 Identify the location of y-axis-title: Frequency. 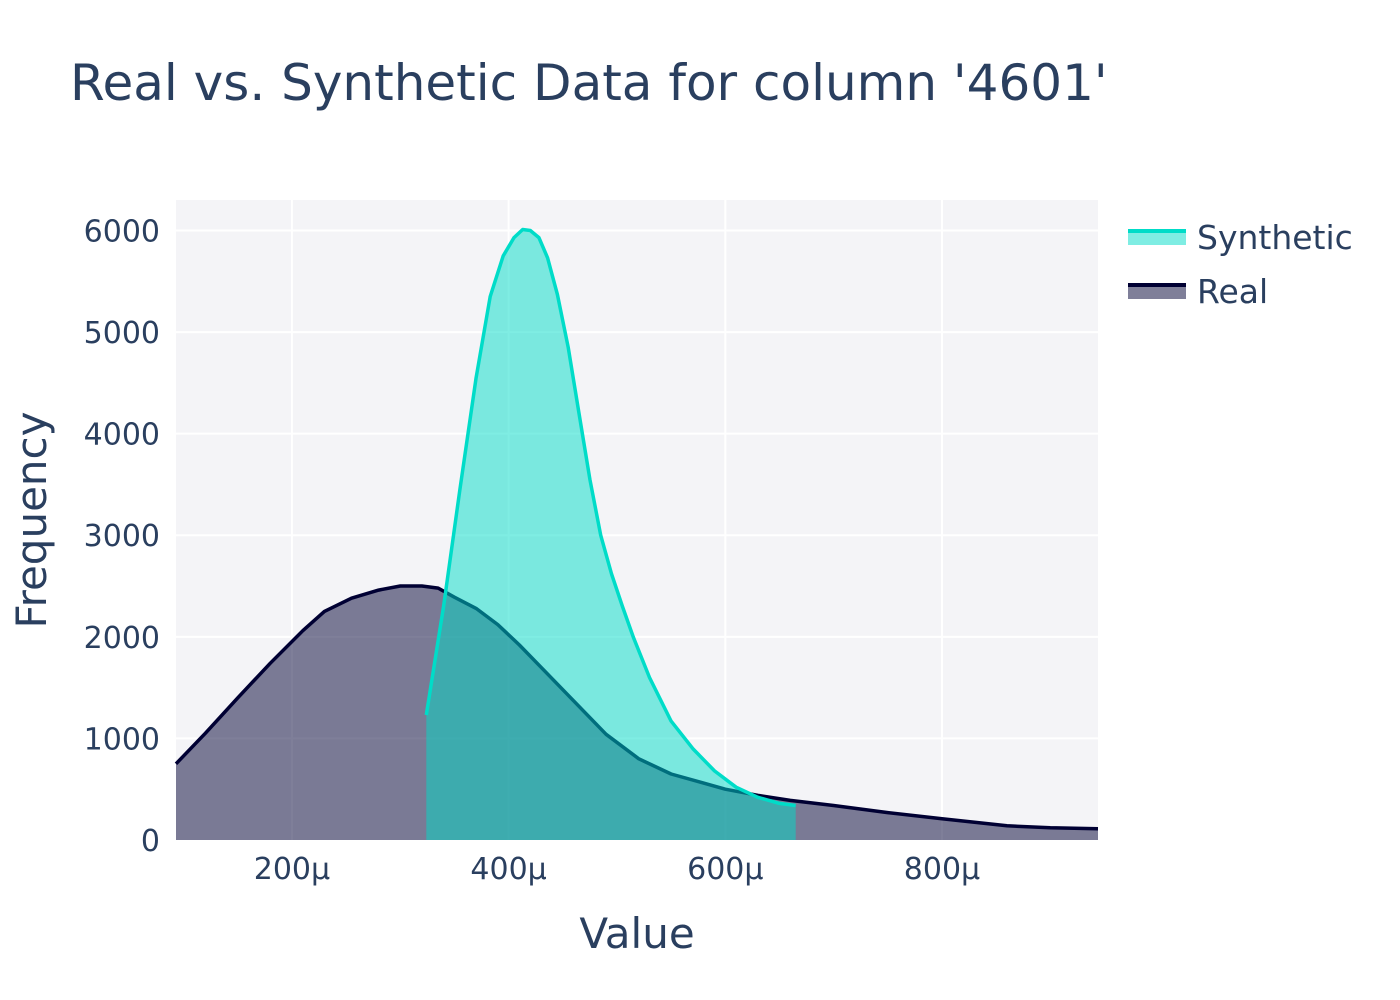
(31, 520).